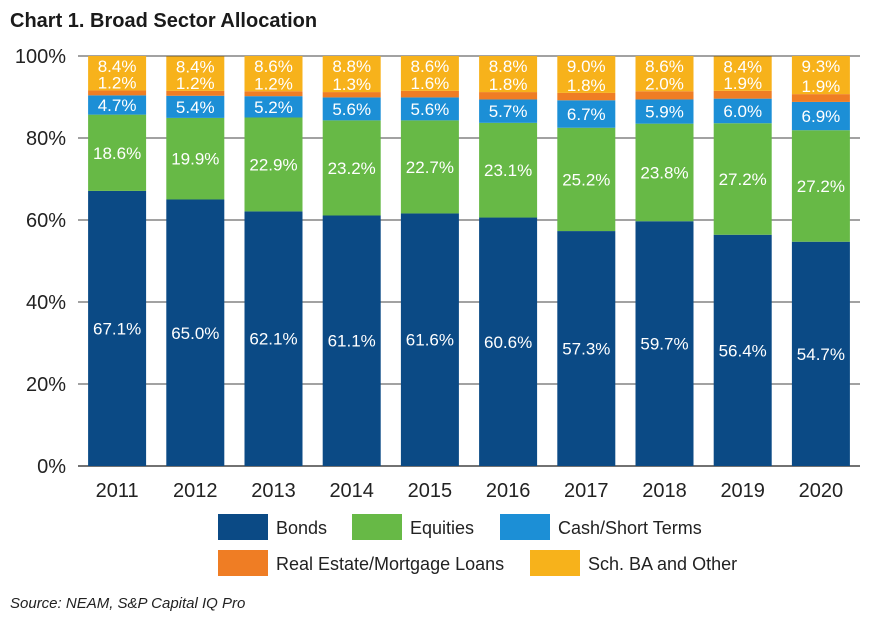  What do you see at coordinates (664, 491) in the screenshot?
I see `x-tick-label: 2018` at bounding box center [664, 491].